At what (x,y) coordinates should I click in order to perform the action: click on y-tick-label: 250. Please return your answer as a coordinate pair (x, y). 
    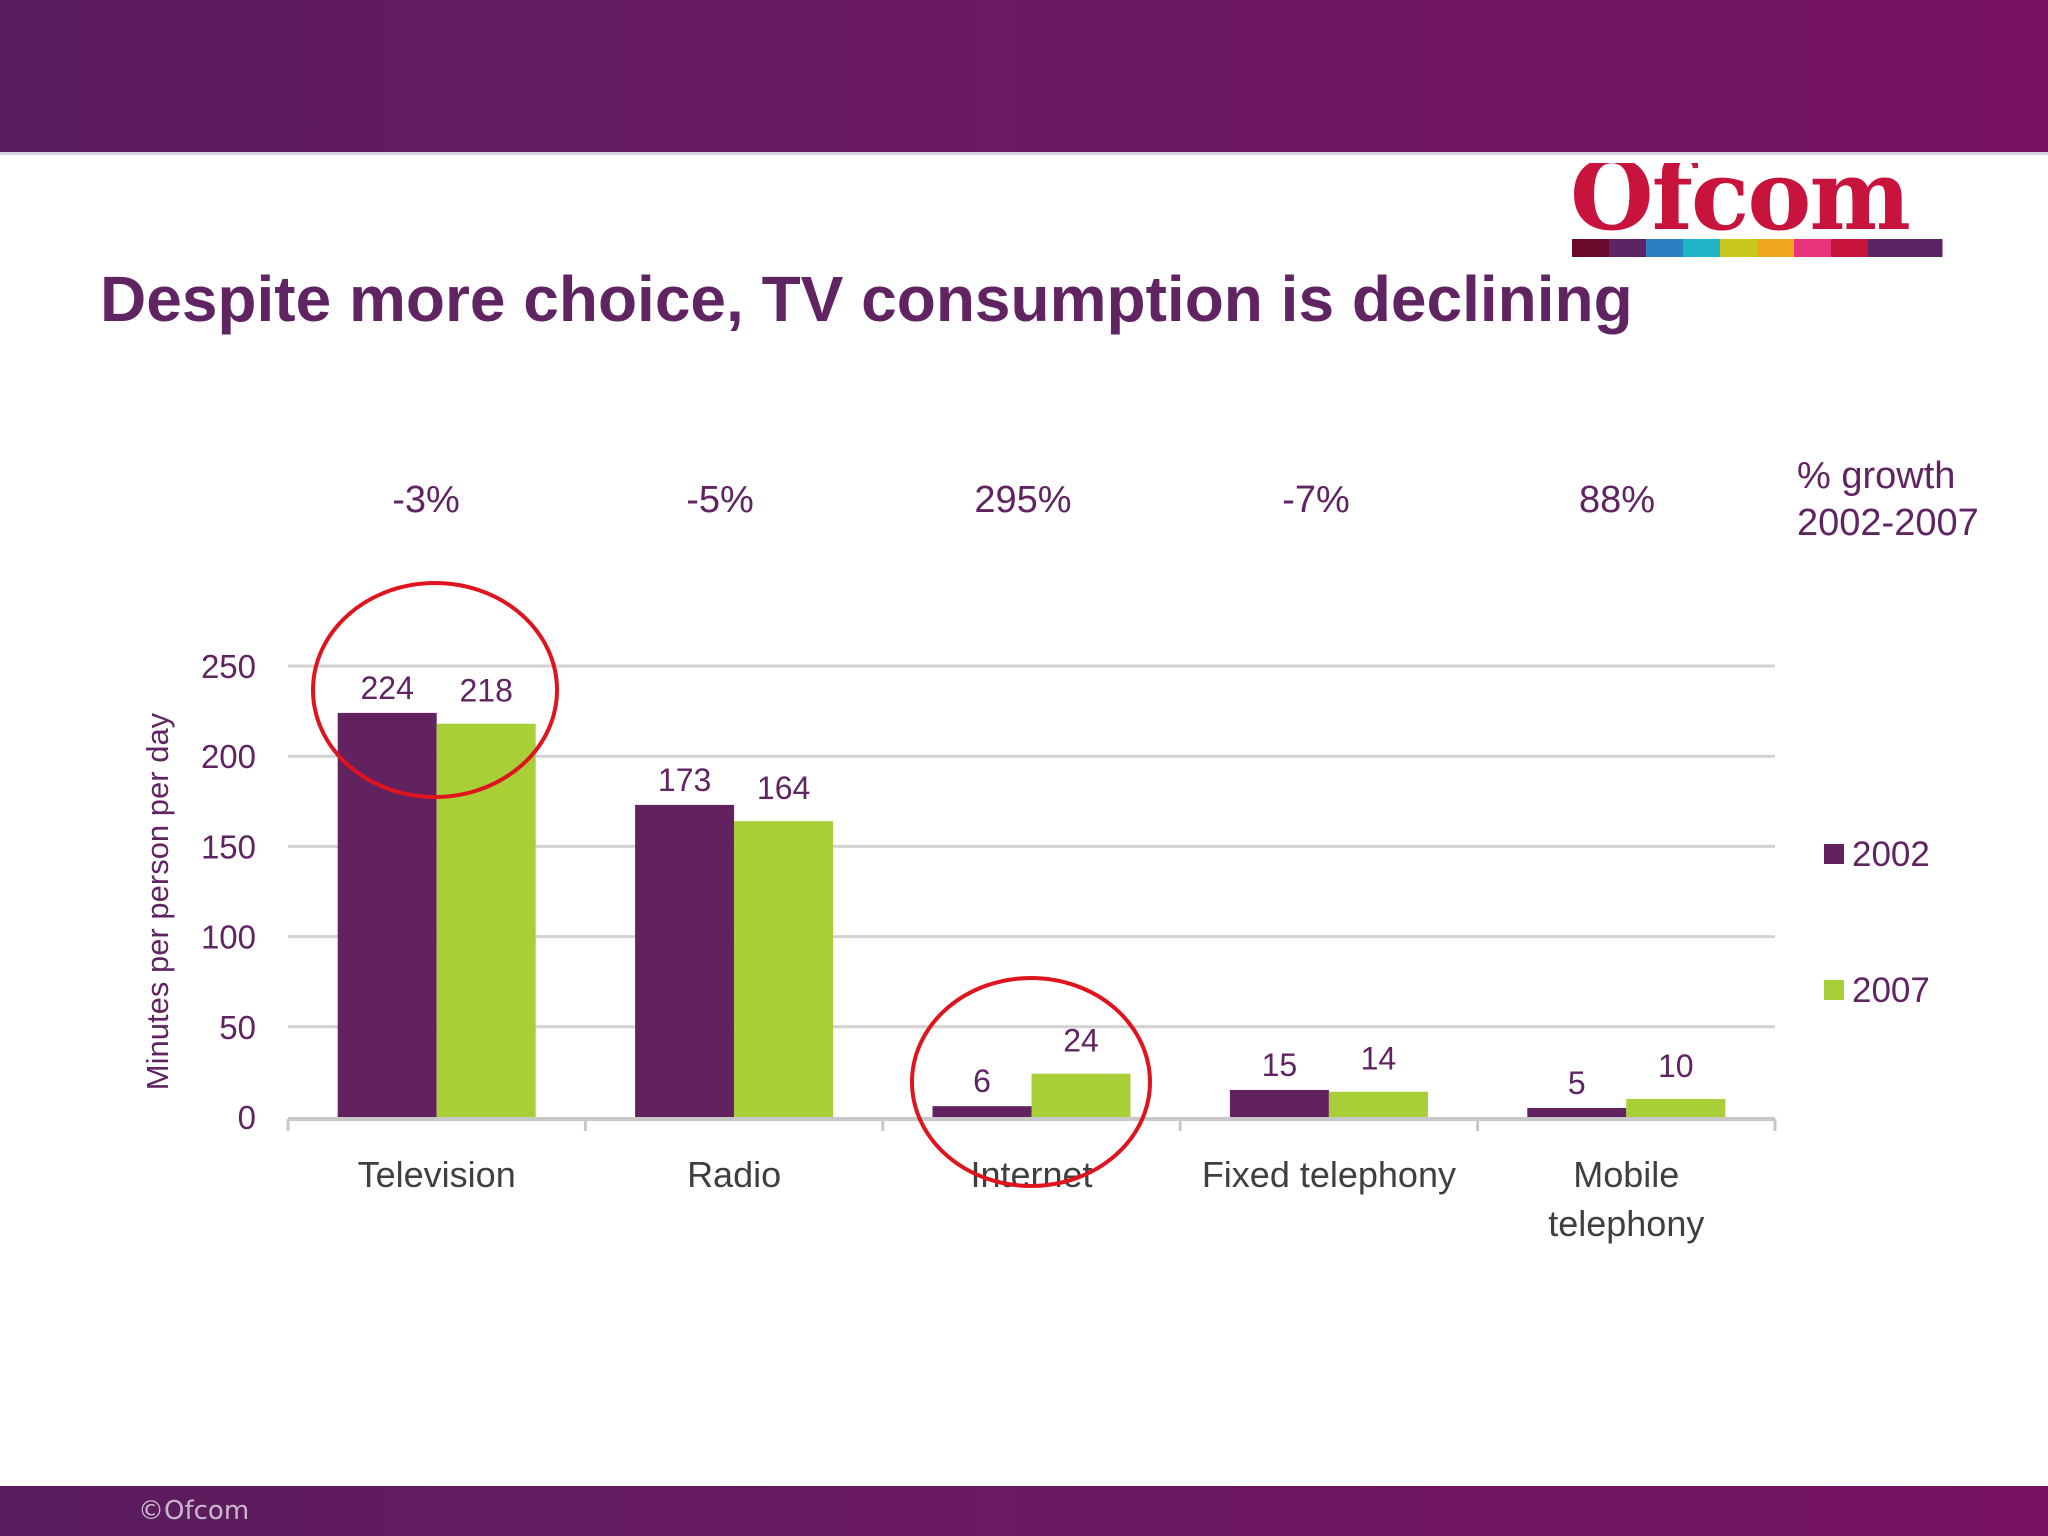
    Looking at the image, I should click on (228, 666).